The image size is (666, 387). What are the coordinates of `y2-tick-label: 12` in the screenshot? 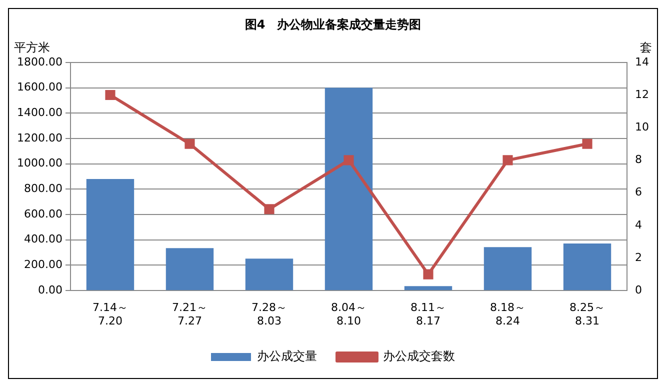 It's located at (642, 94).